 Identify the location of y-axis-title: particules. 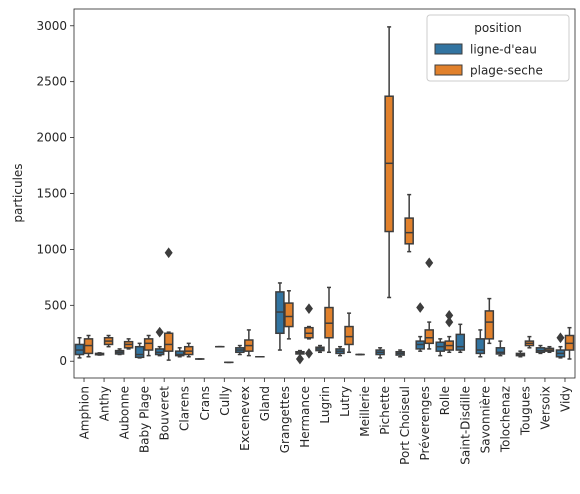
(18, 192).